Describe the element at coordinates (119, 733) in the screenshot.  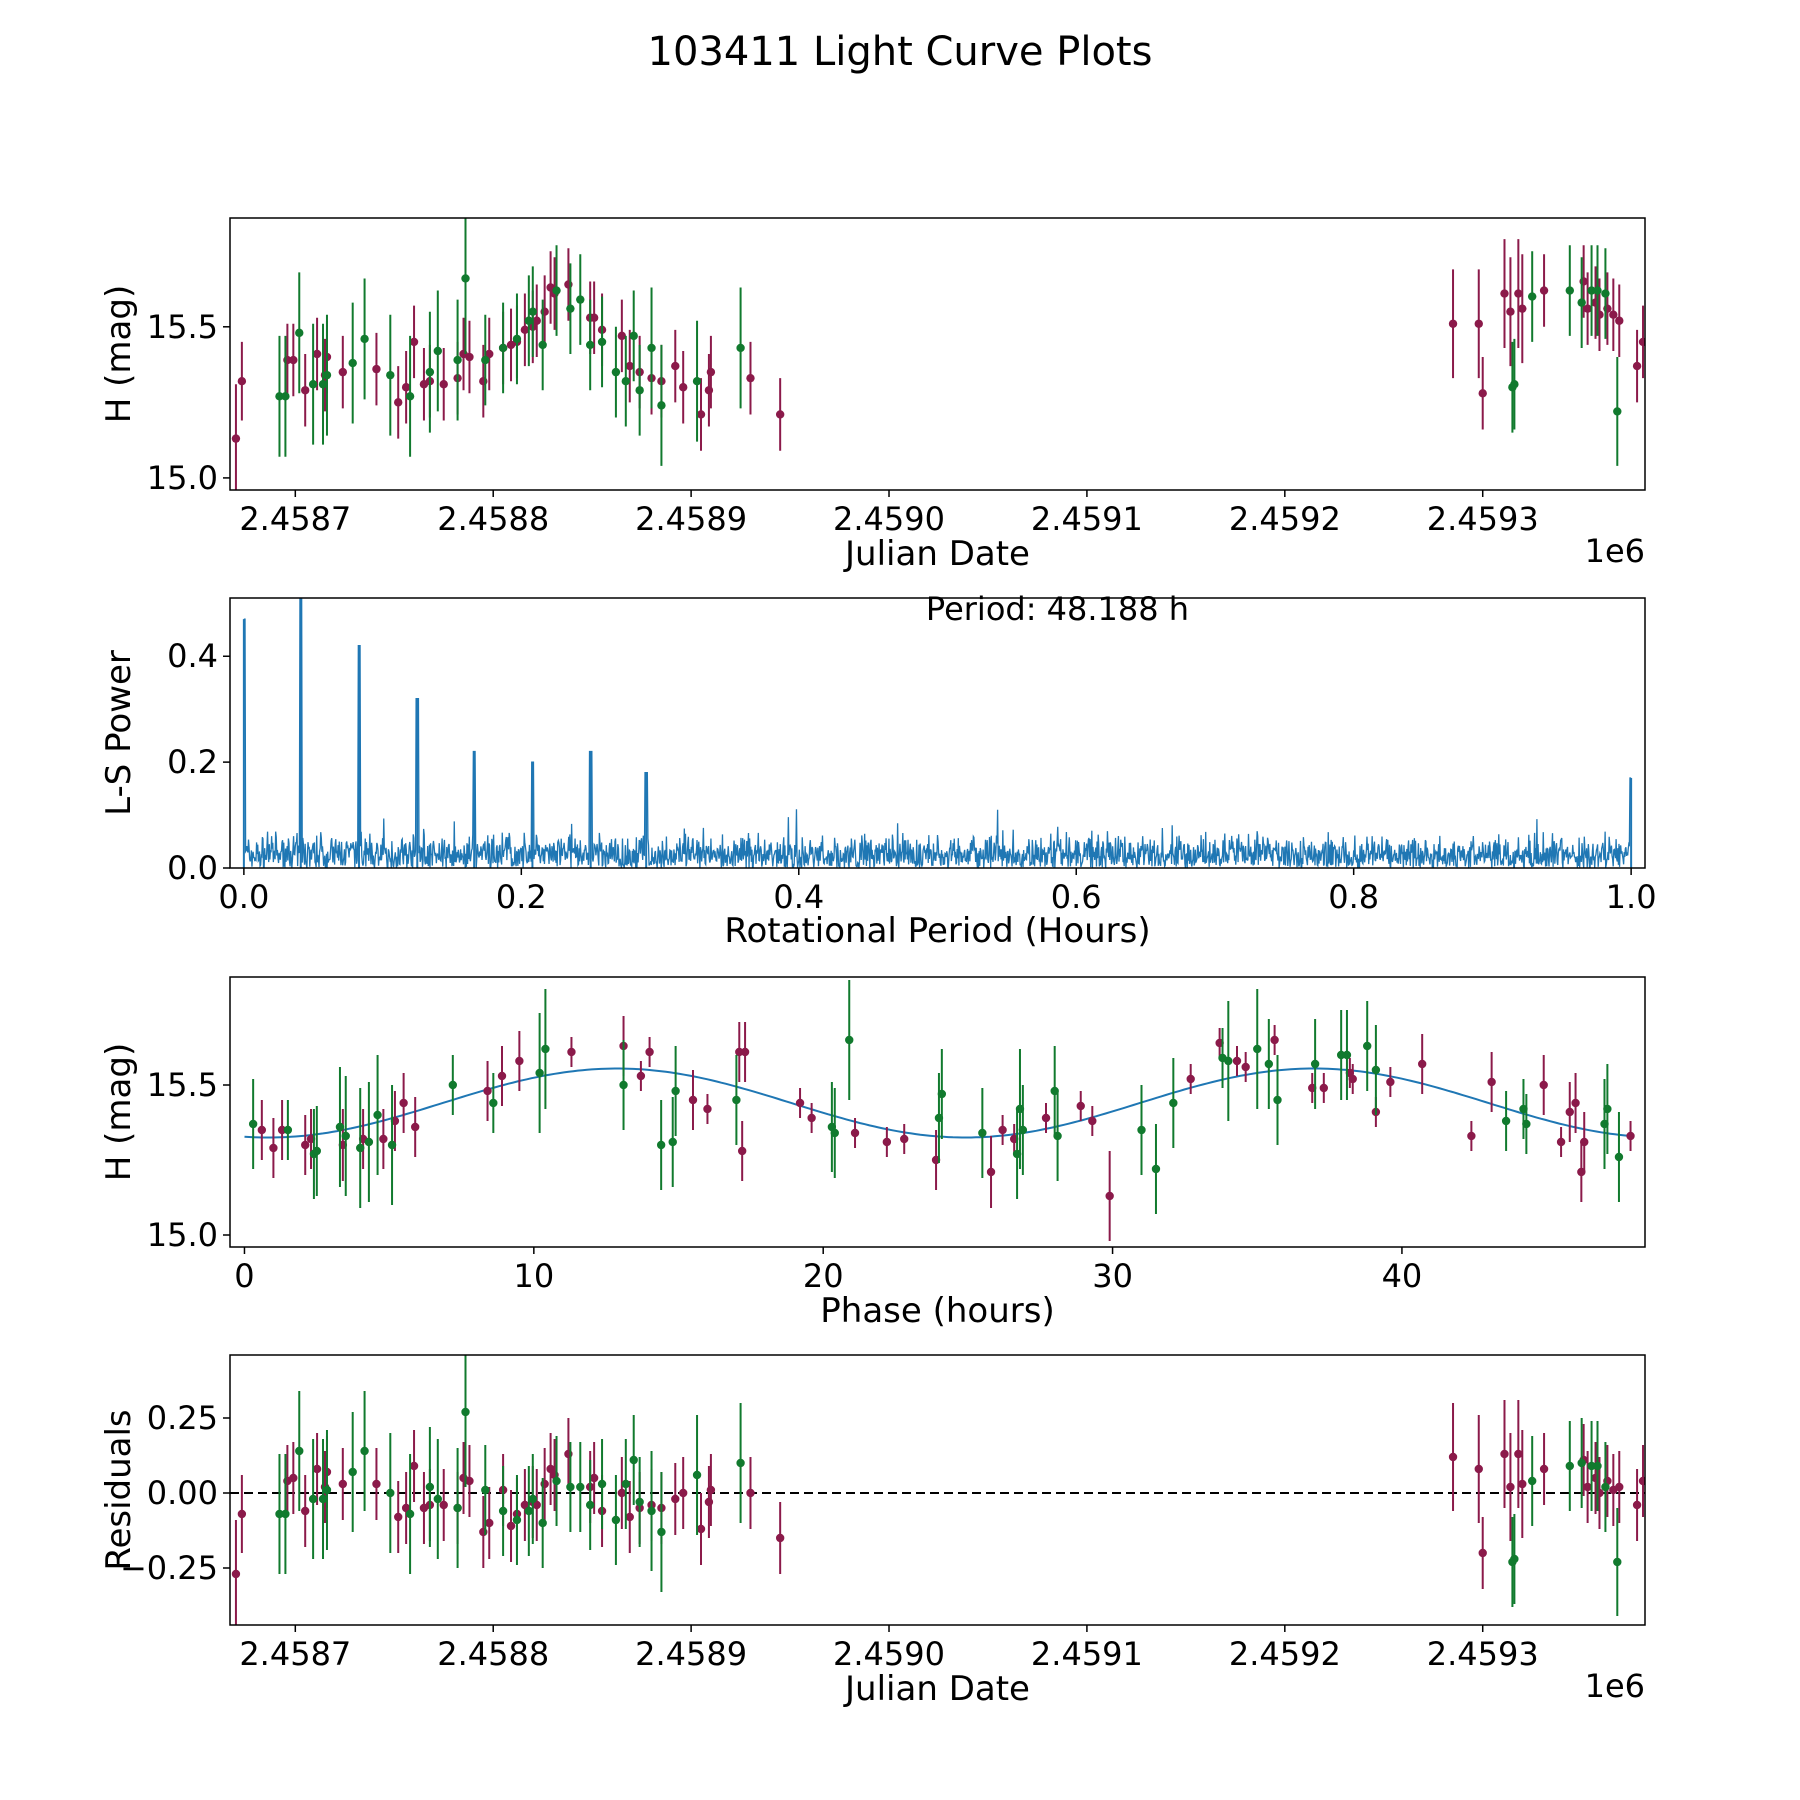
I see `y-axis-label: L-S Power` at that location.